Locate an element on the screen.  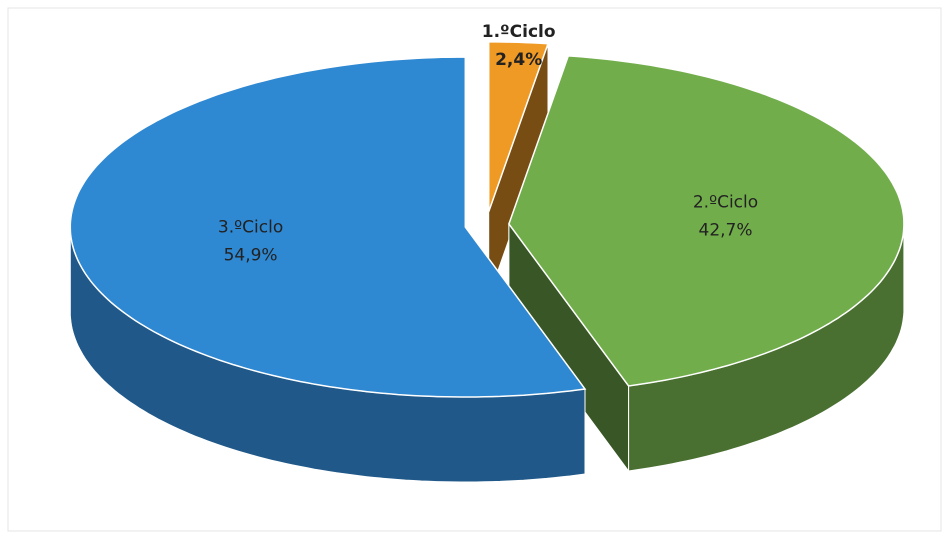
slice-label: 1.ºCiclo is located at coordinates (519, 32).